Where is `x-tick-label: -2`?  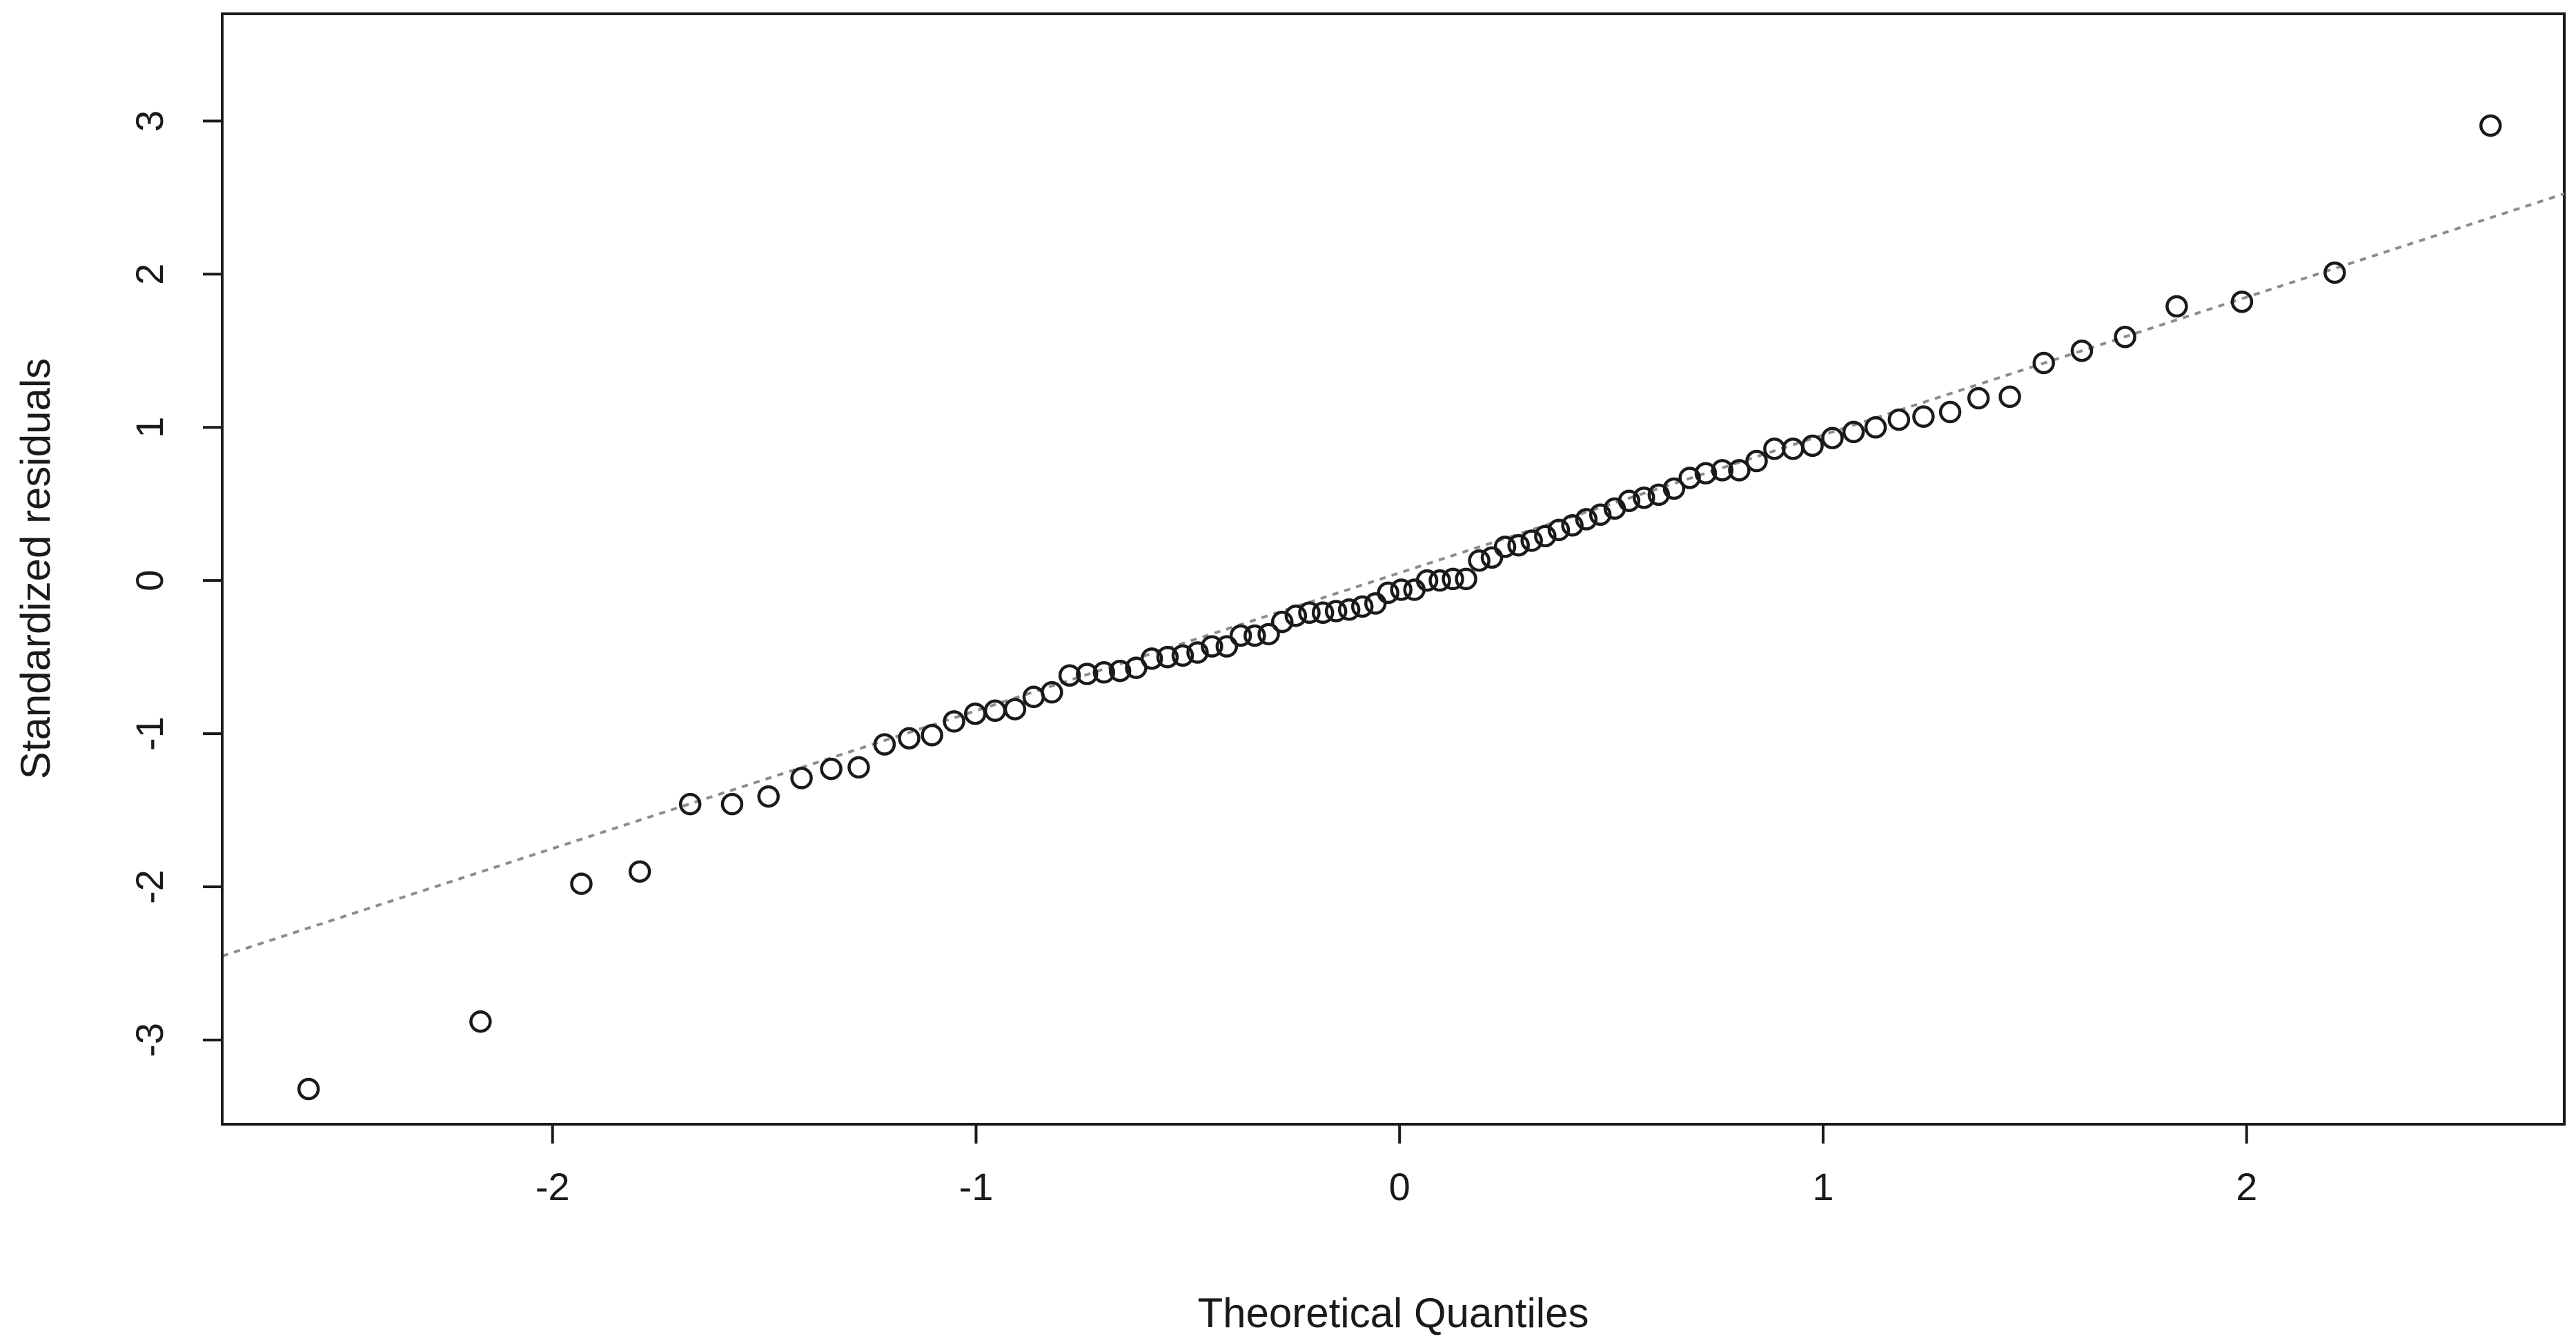 x-tick-label: -2 is located at coordinates (552, 1186).